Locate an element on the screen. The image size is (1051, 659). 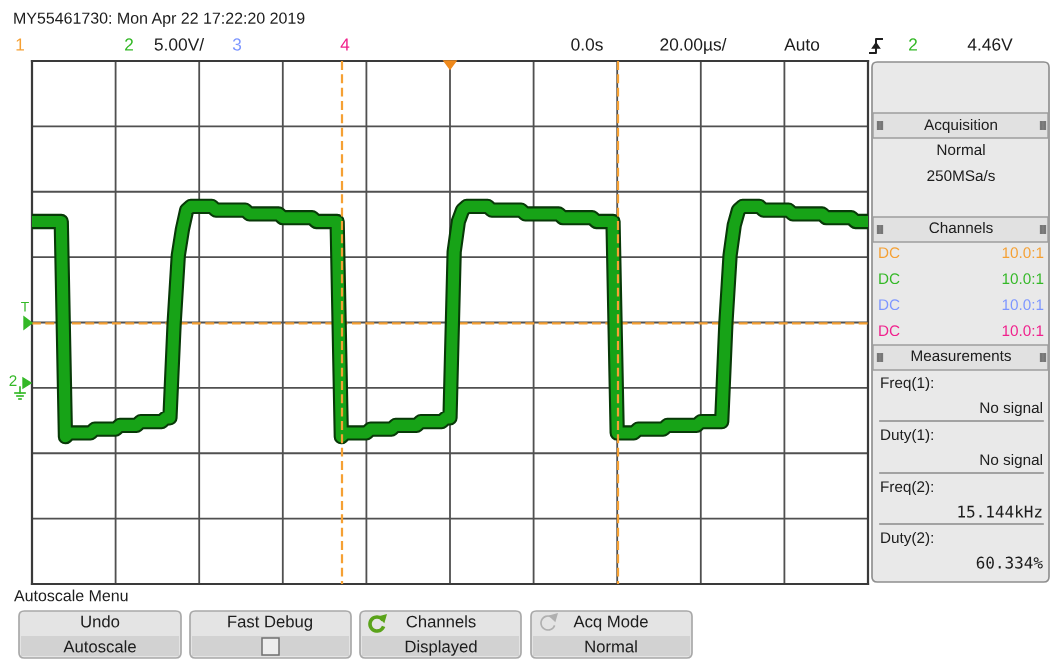
text: Freq(2): is located at coordinates (907, 488).